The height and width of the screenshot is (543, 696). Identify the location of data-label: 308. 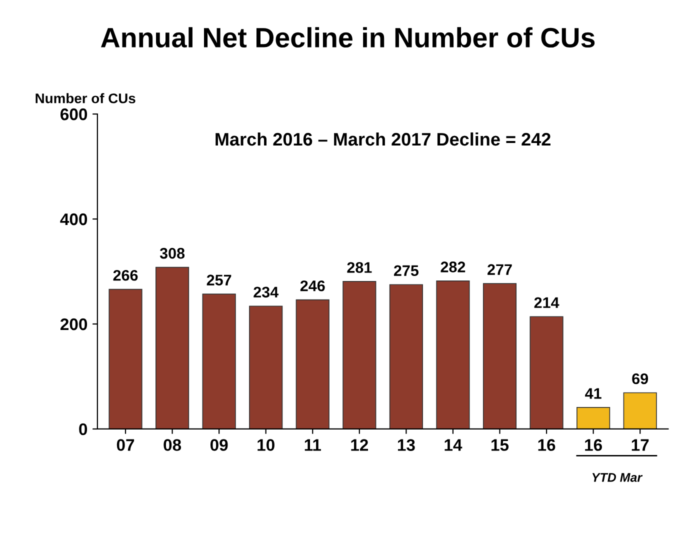
(172, 253).